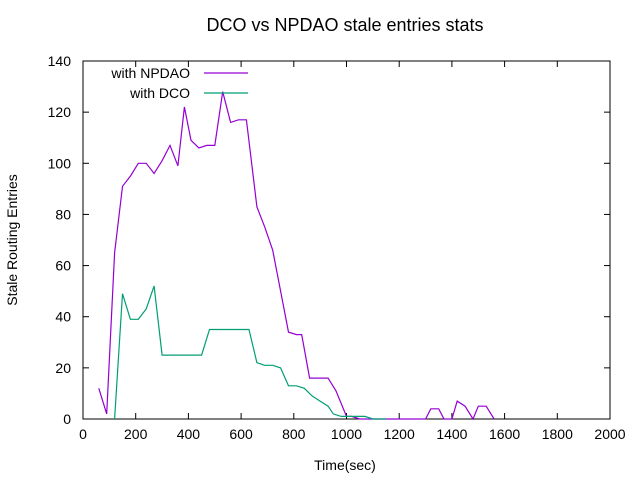  What do you see at coordinates (60, 112) in the screenshot?
I see `y-tick-label: 120` at bounding box center [60, 112].